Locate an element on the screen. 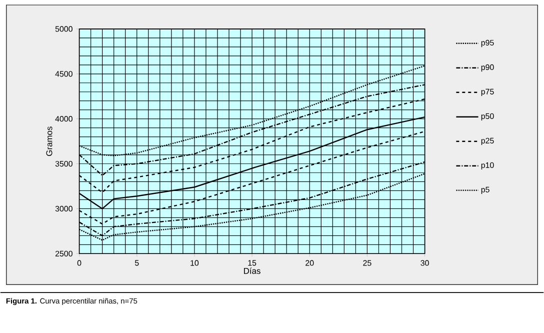  x-axis-title: Días is located at coordinates (252, 271).